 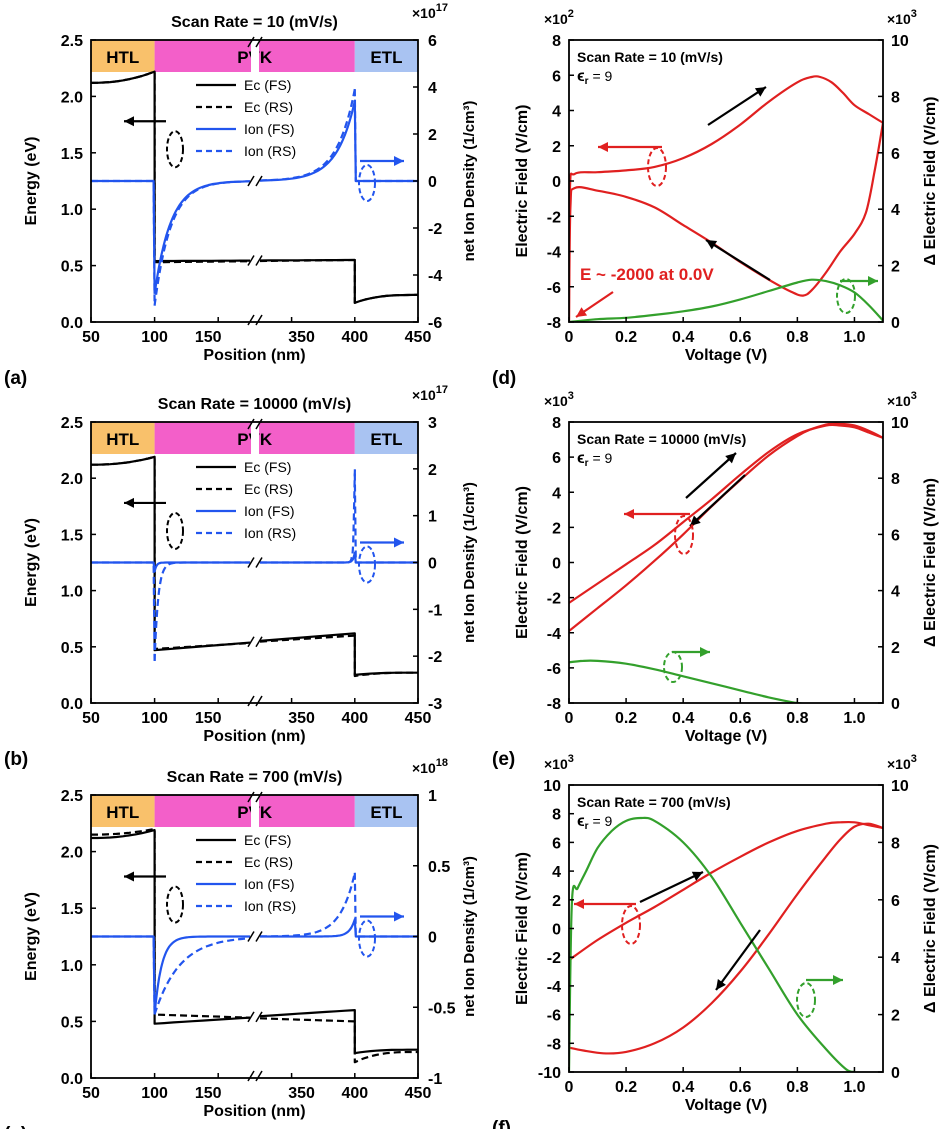 What do you see at coordinates (72, 1022) in the screenshot?
I see `y-tick-label-c-1: 0.5` at bounding box center [72, 1022].